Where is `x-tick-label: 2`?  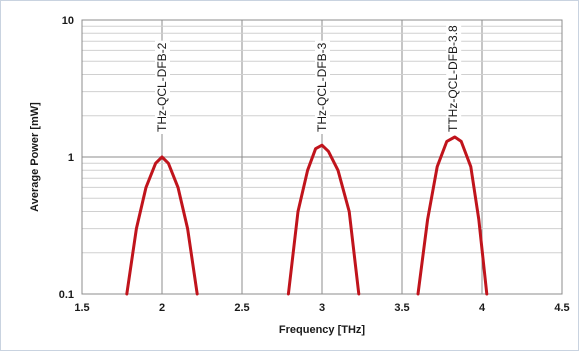 x-tick-label: 2 is located at coordinates (162, 308).